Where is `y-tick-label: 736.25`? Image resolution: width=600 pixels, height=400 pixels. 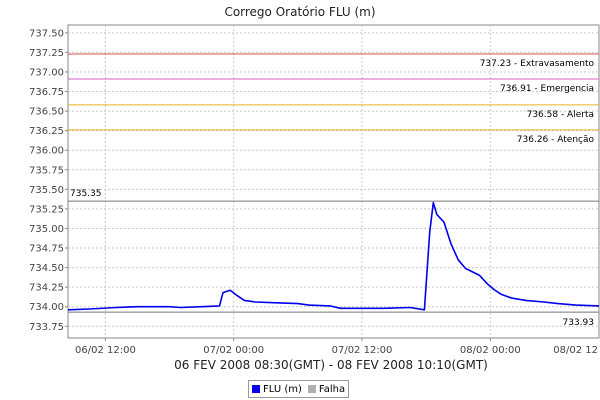 y-tick-label: 736.25 is located at coordinates (46, 131).